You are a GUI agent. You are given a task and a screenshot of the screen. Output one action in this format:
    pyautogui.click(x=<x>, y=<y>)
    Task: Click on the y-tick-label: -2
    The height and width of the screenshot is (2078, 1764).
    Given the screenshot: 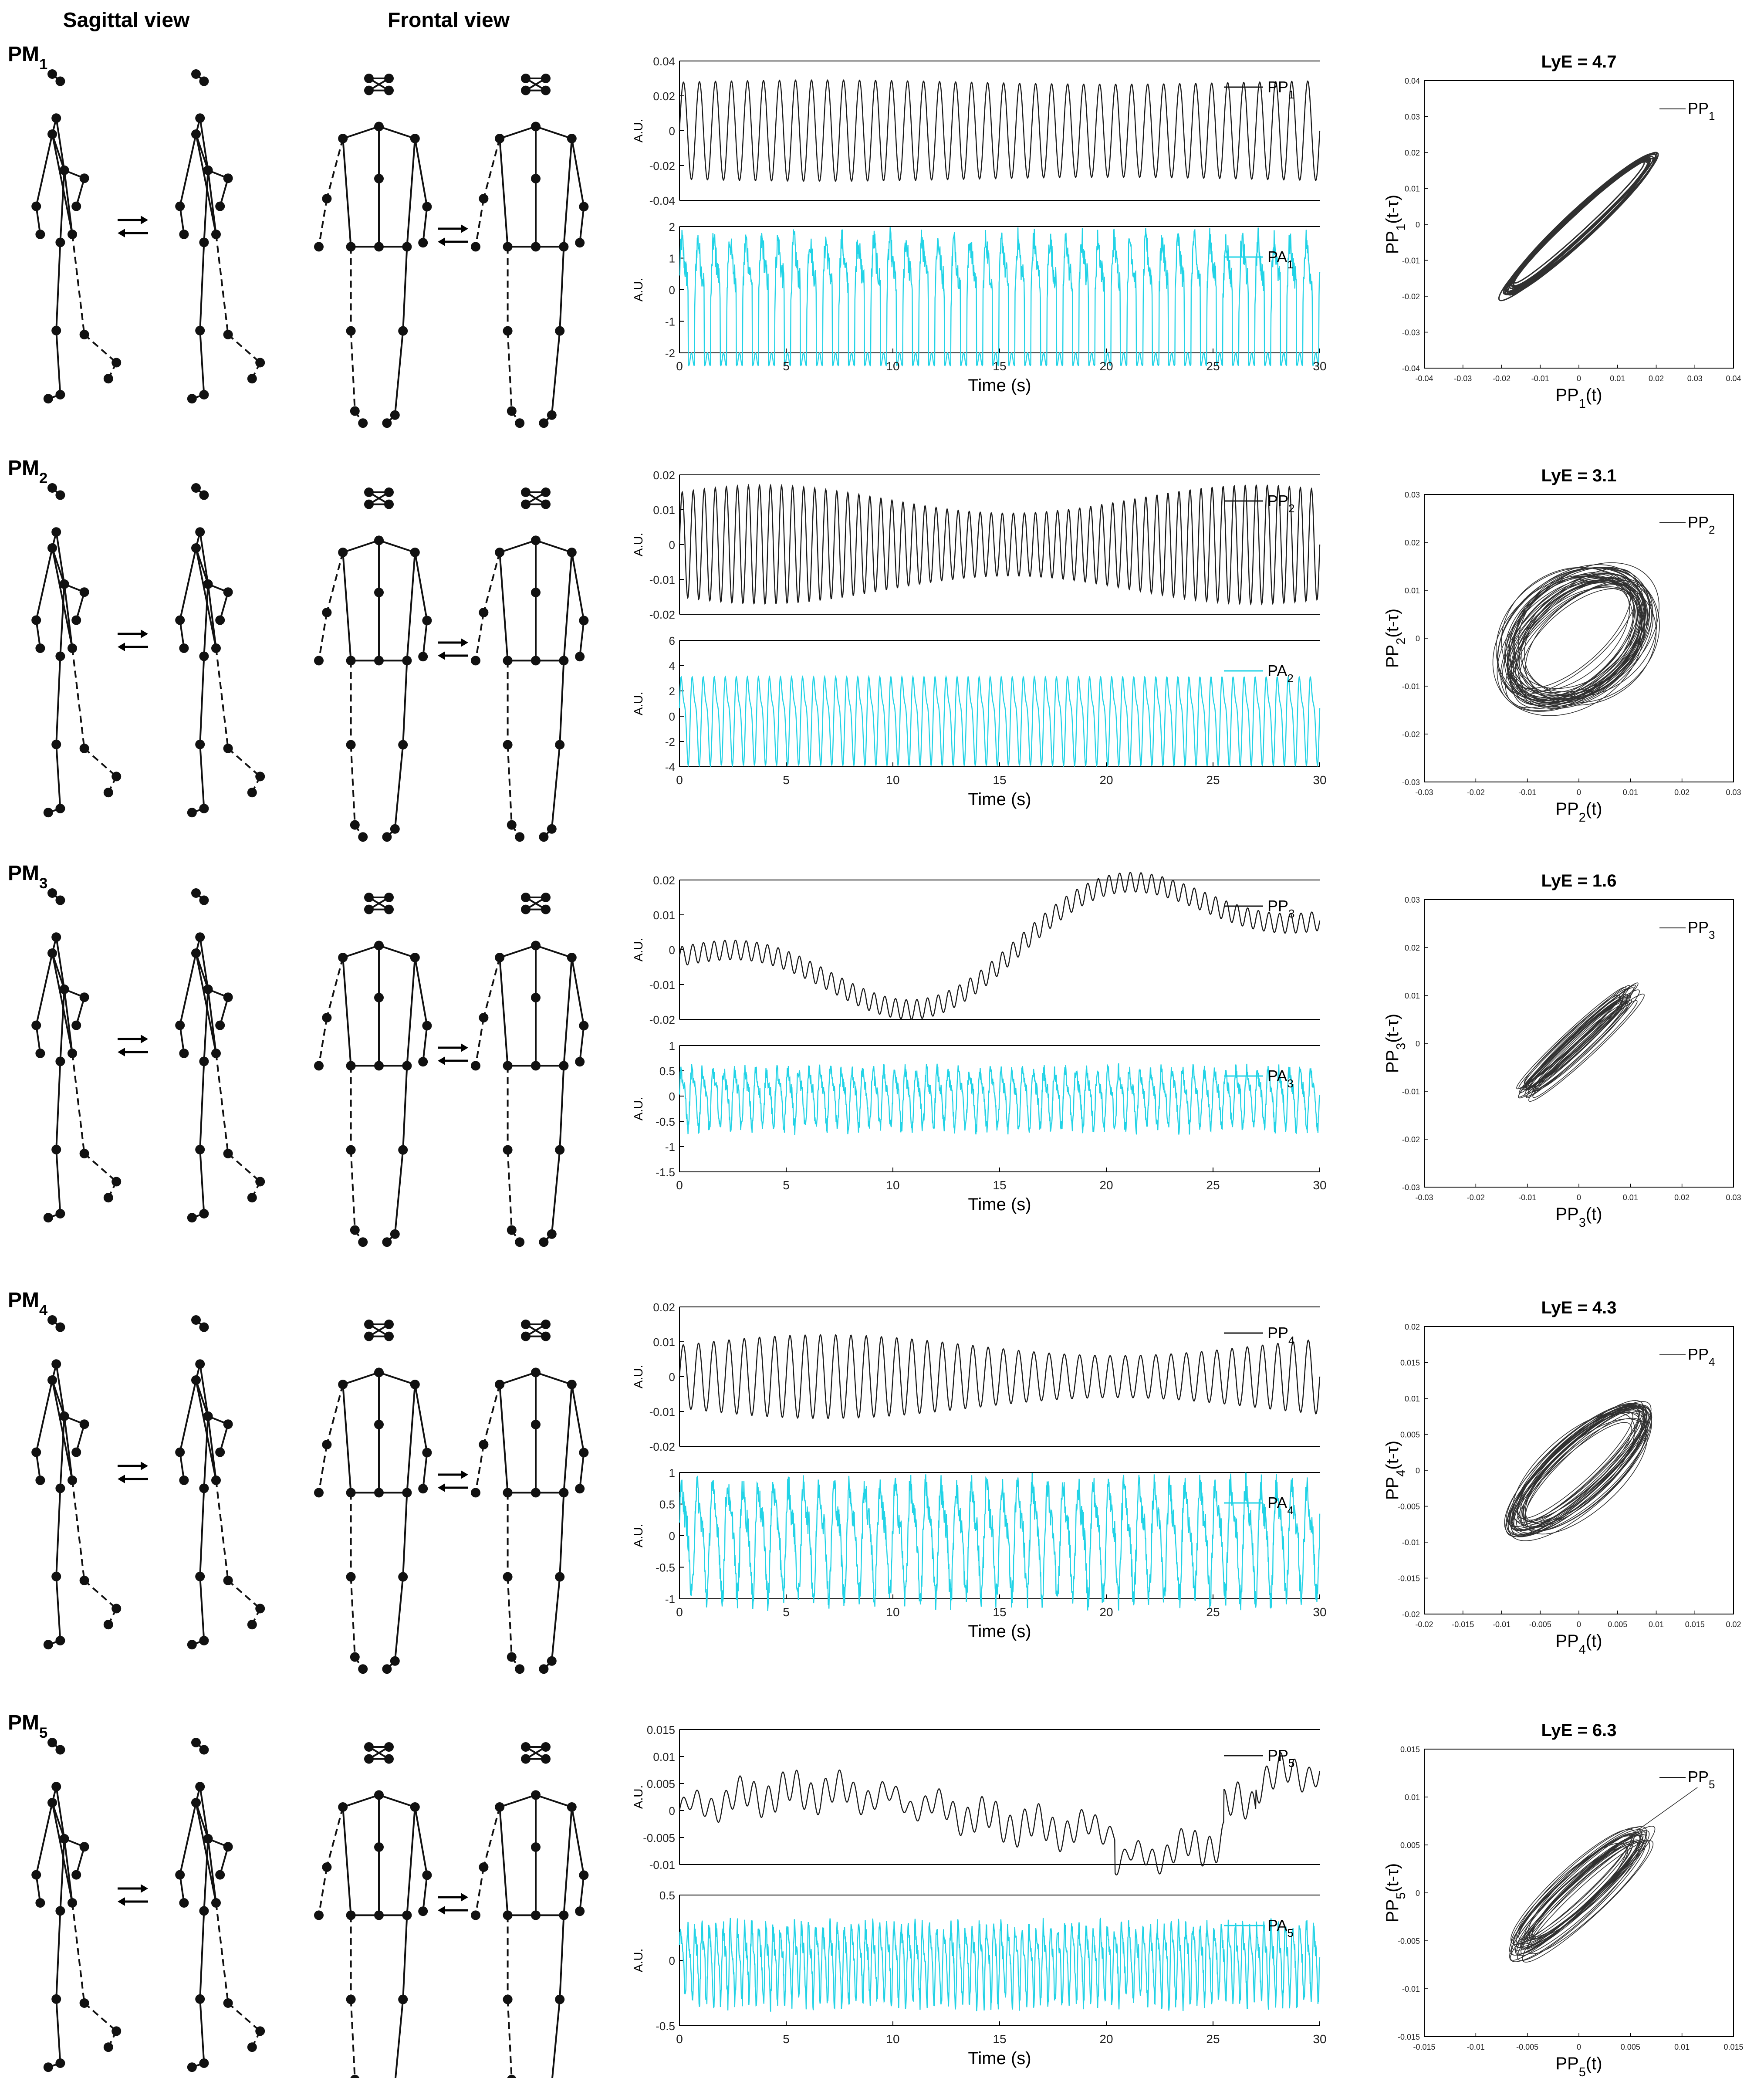 What is the action you would take?
    pyautogui.click(x=670, y=353)
    